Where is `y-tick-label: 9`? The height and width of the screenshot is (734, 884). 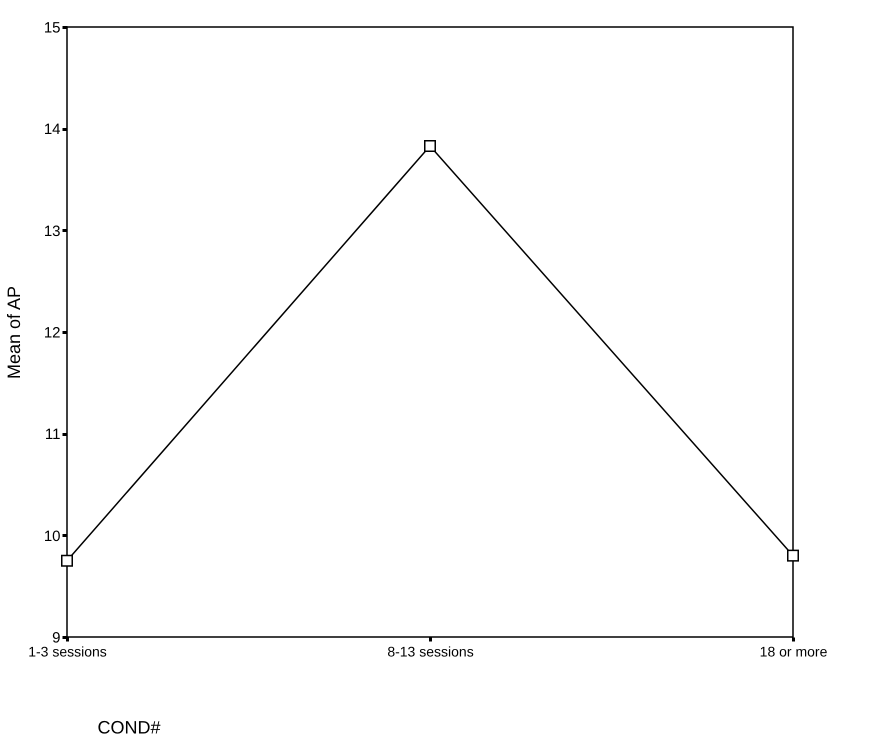
y-tick-label: 9 is located at coordinates (56, 638).